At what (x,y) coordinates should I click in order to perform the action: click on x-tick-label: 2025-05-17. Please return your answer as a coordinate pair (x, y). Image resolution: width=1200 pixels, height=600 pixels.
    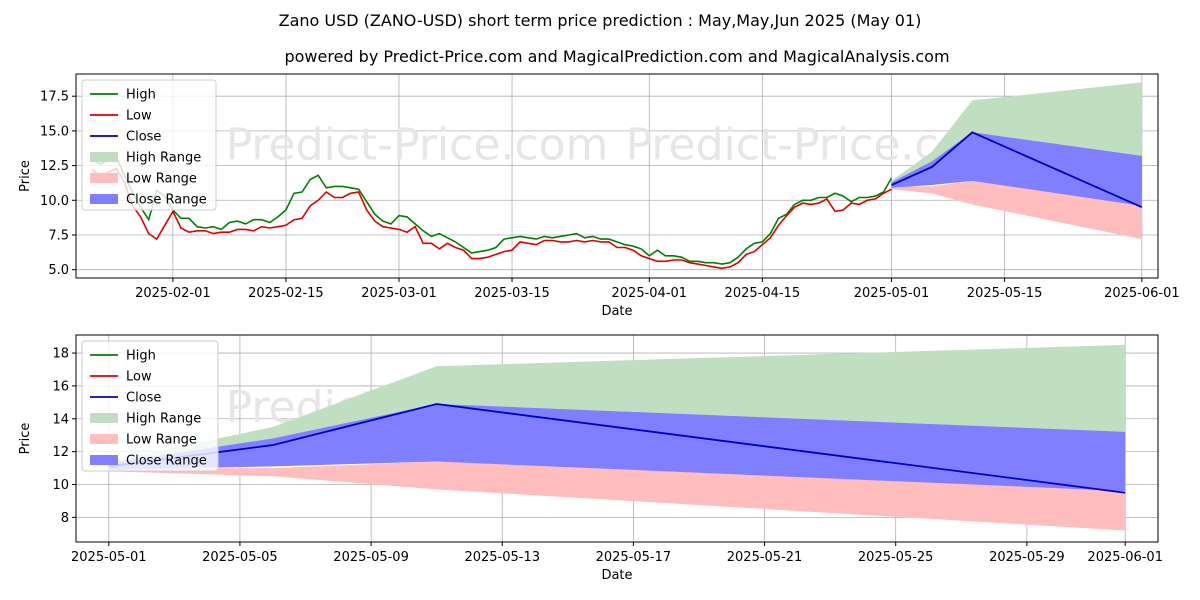
    Looking at the image, I should click on (634, 557).